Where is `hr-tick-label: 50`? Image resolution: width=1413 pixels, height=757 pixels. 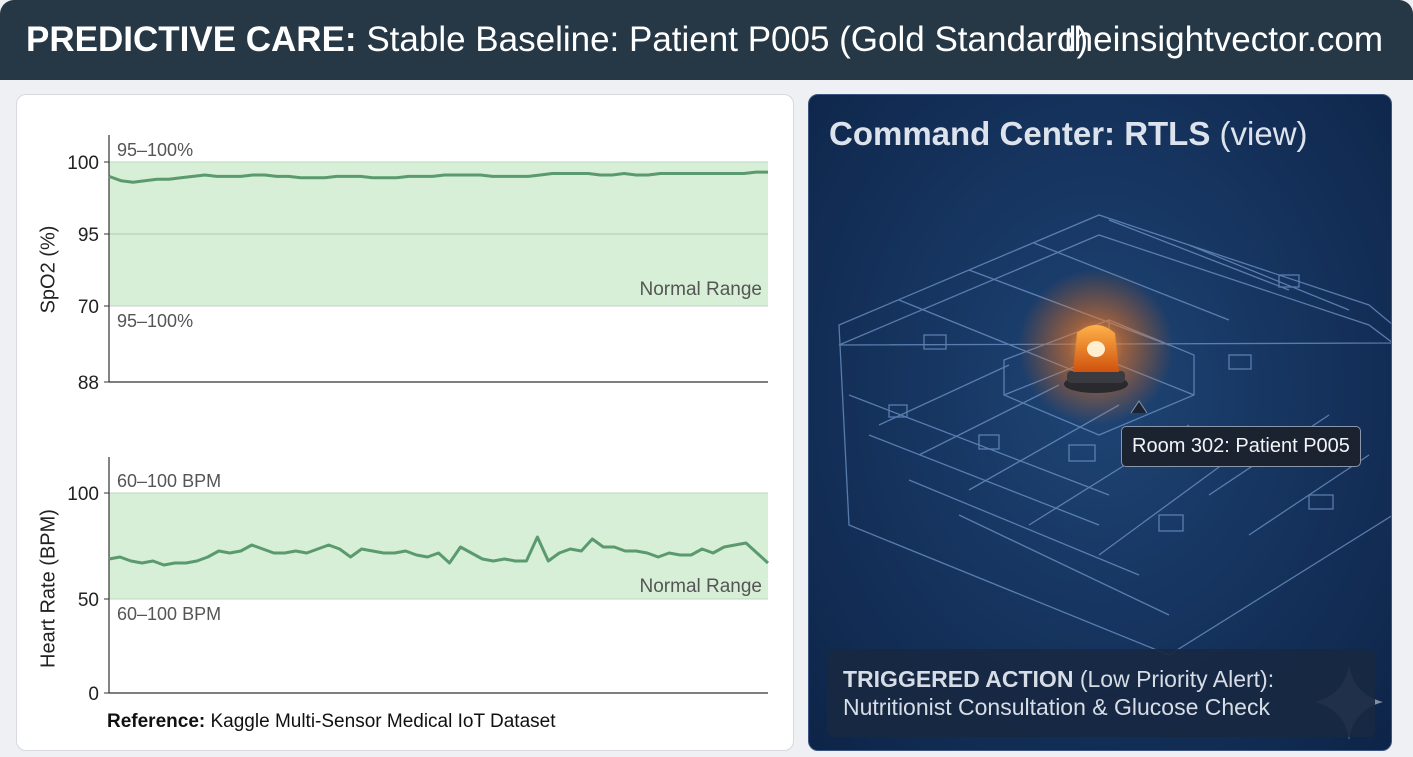 hr-tick-label: 50 is located at coordinates (88, 600).